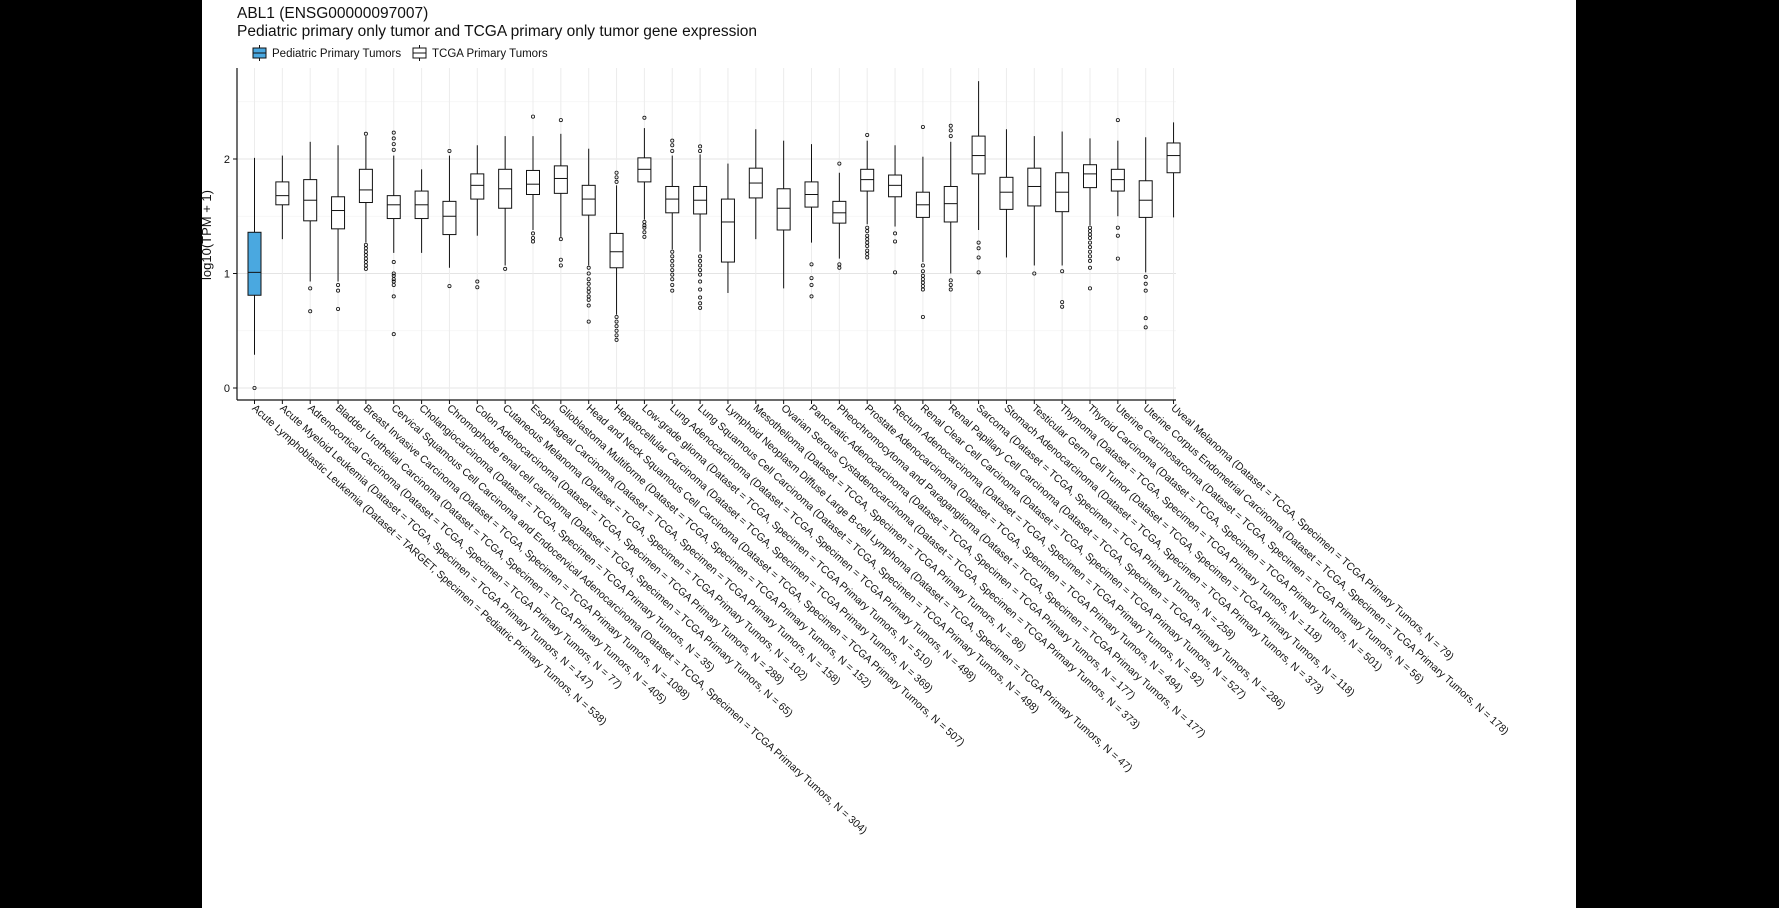 The height and width of the screenshot is (908, 1779). What do you see at coordinates (227, 160) in the screenshot?
I see `y-tick-label: 2` at bounding box center [227, 160].